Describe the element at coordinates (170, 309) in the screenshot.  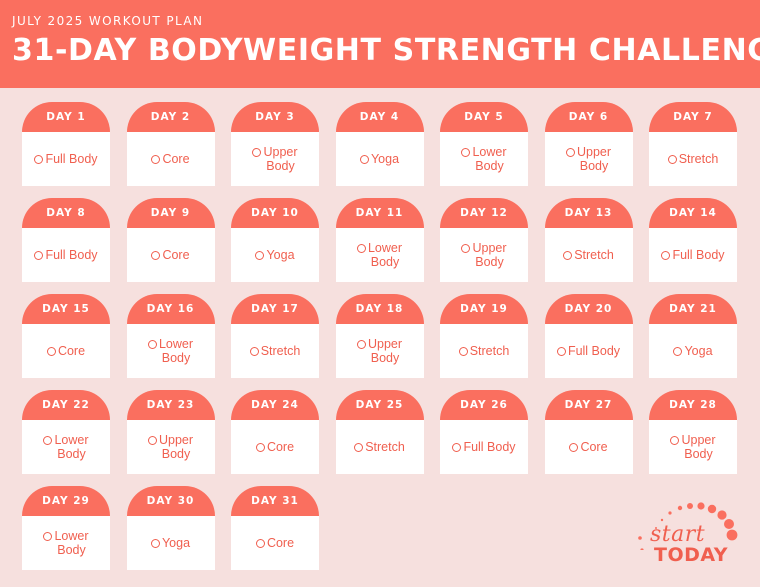
I see `day-label: DAY 16` at that location.